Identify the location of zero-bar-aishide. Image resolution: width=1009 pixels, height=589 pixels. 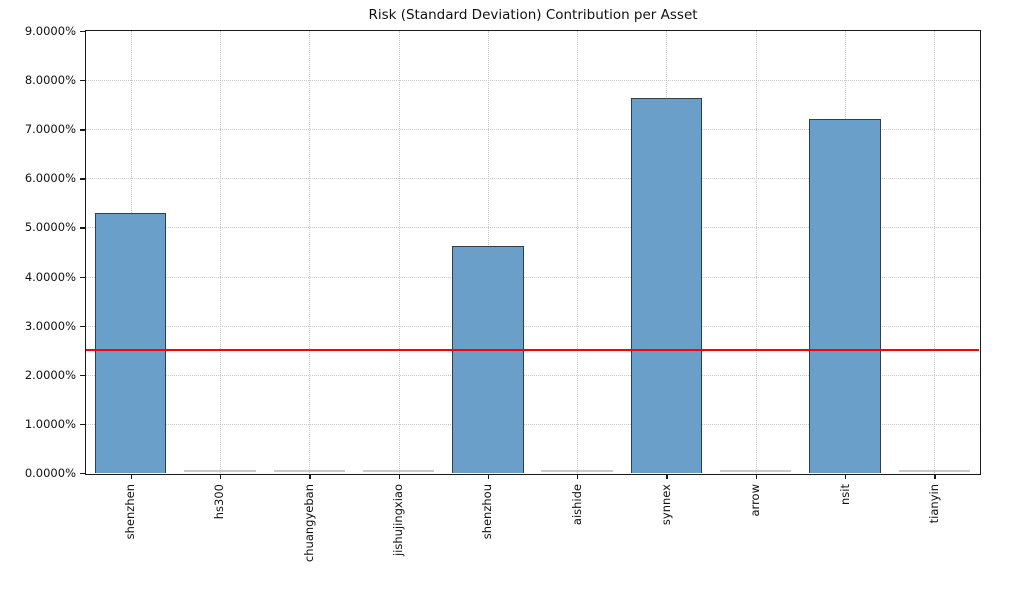
(577, 471).